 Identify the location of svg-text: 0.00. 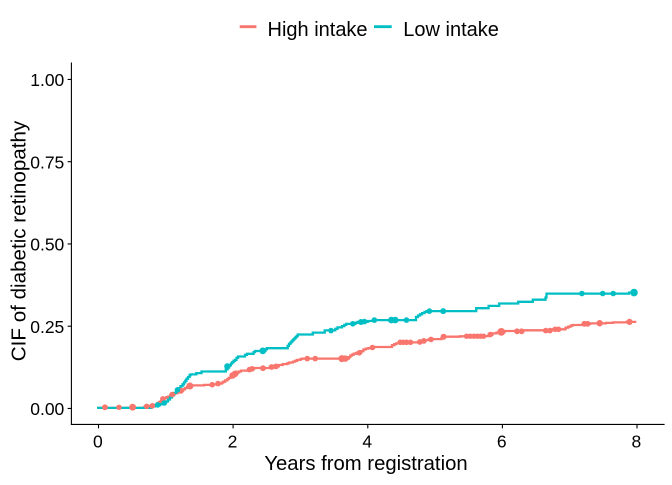
(47, 409).